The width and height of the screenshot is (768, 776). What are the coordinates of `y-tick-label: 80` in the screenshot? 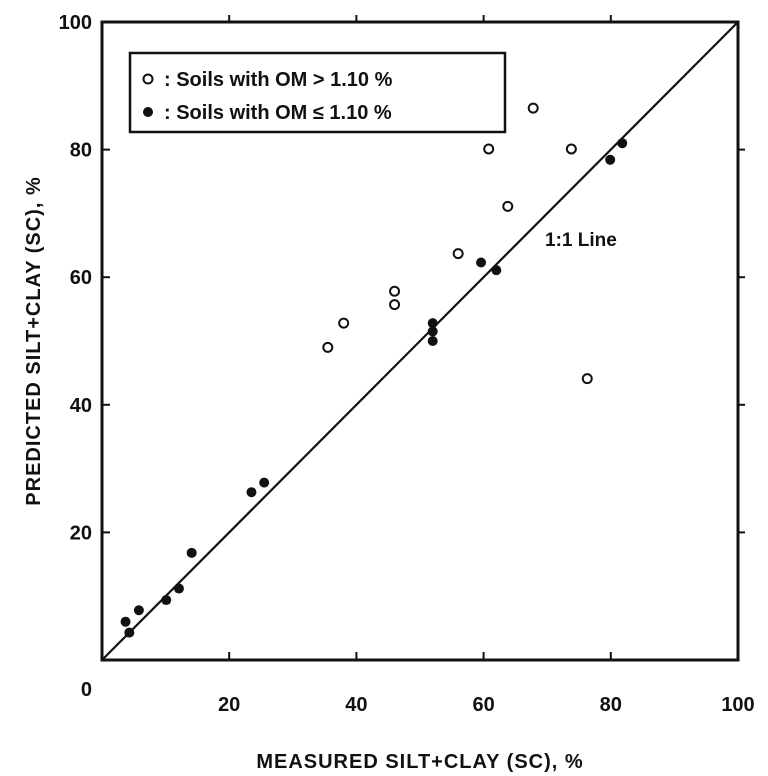 It's located at (81, 151).